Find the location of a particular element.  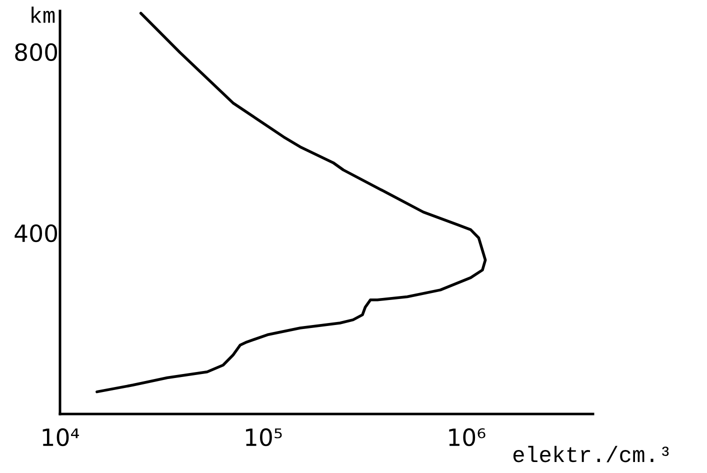

y-tick-label: 800 is located at coordinates (36, 52).